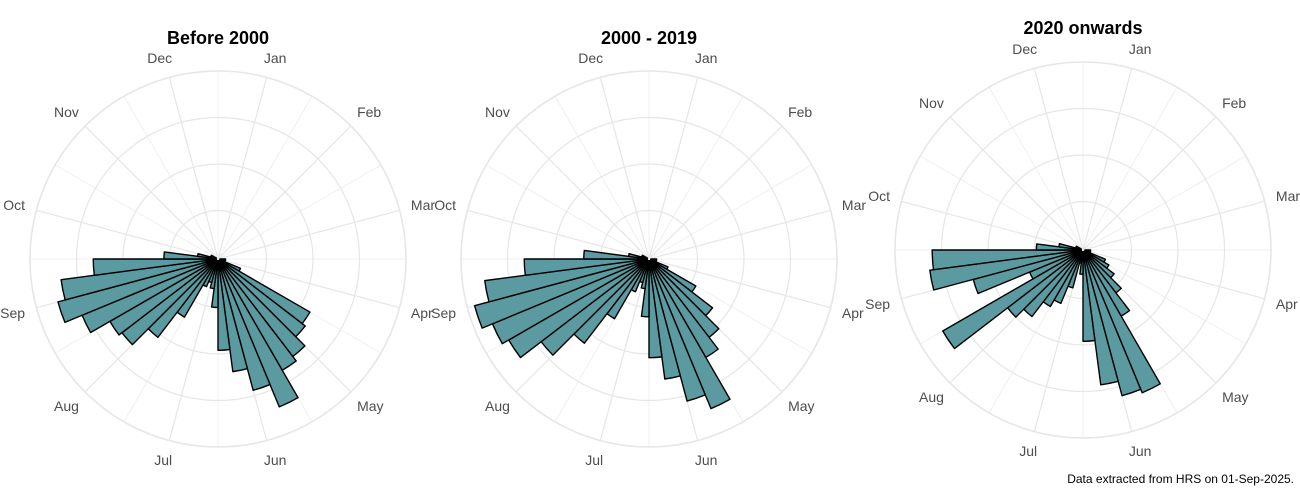 The image size is (1300, 500). I want to click on chart-title: 2000 - 2019, so click(649, 38).